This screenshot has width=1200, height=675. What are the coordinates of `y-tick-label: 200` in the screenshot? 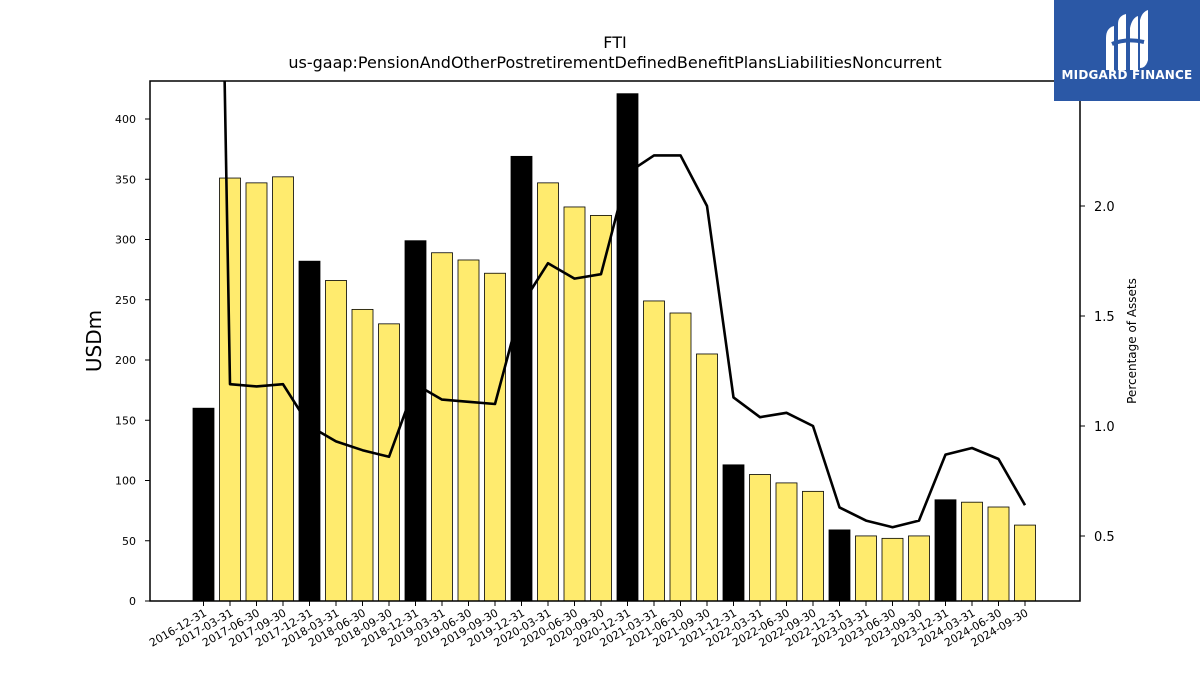 It's located at (125, 360).